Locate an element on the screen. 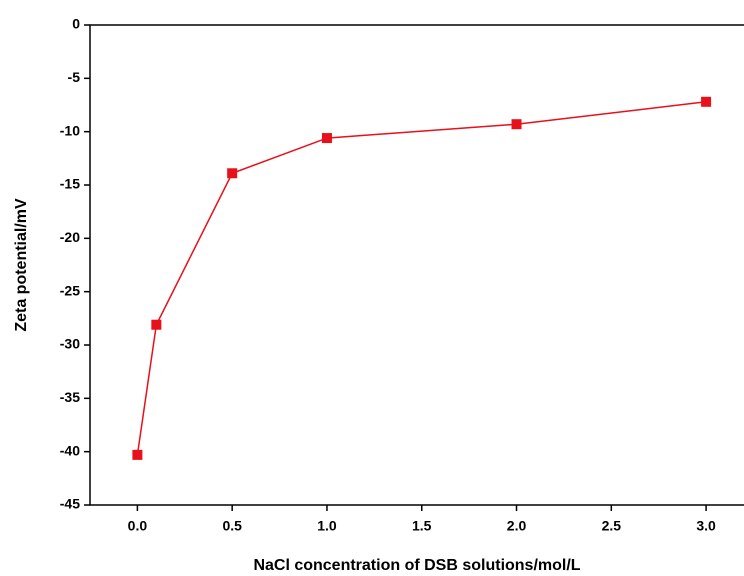 The image size is (744, 576). y-tick-label: -15 is located at coordinates (70, 184).